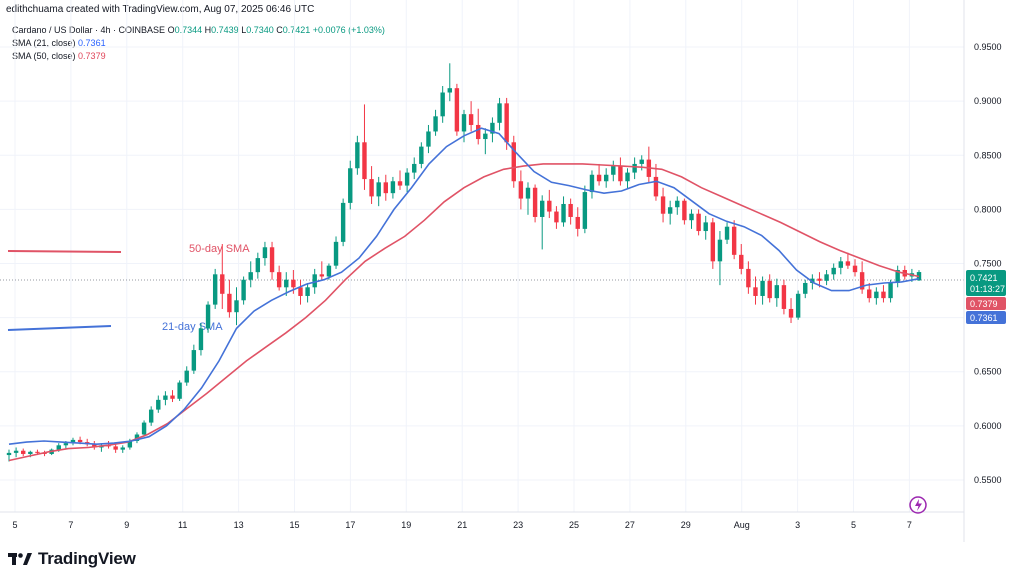  I want to click on sma50-legend-row: SMA (50, close) 0.7379, so click(198, 56).